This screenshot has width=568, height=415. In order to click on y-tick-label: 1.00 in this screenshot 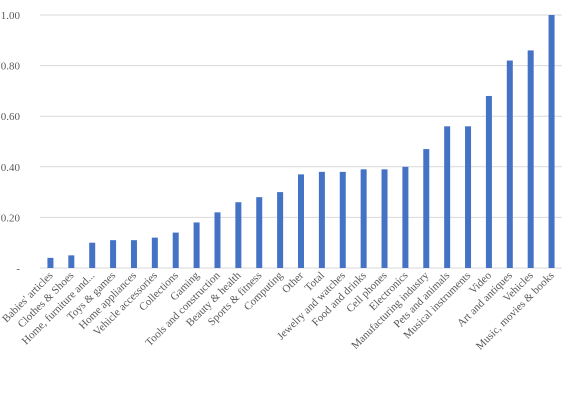, I will do `click(11, 16)`.